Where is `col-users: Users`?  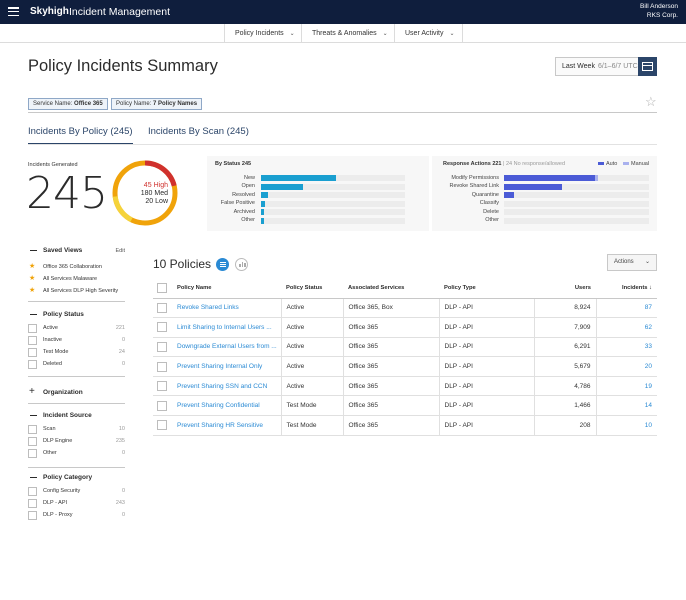 col-users: Users is located at coordinates (565, 289).